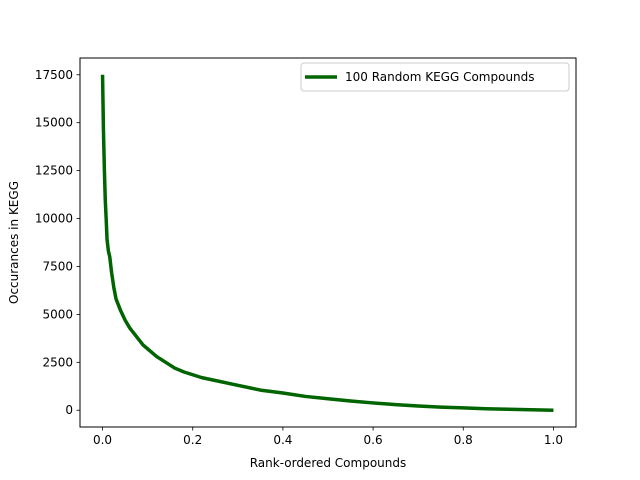 Image resolution: width=640 pixels, height=480 pixels. What do you see at coordinates (54, 75) in the screenshot?
I see `y-tick-label: 17500` at bounding box center [54, 75].